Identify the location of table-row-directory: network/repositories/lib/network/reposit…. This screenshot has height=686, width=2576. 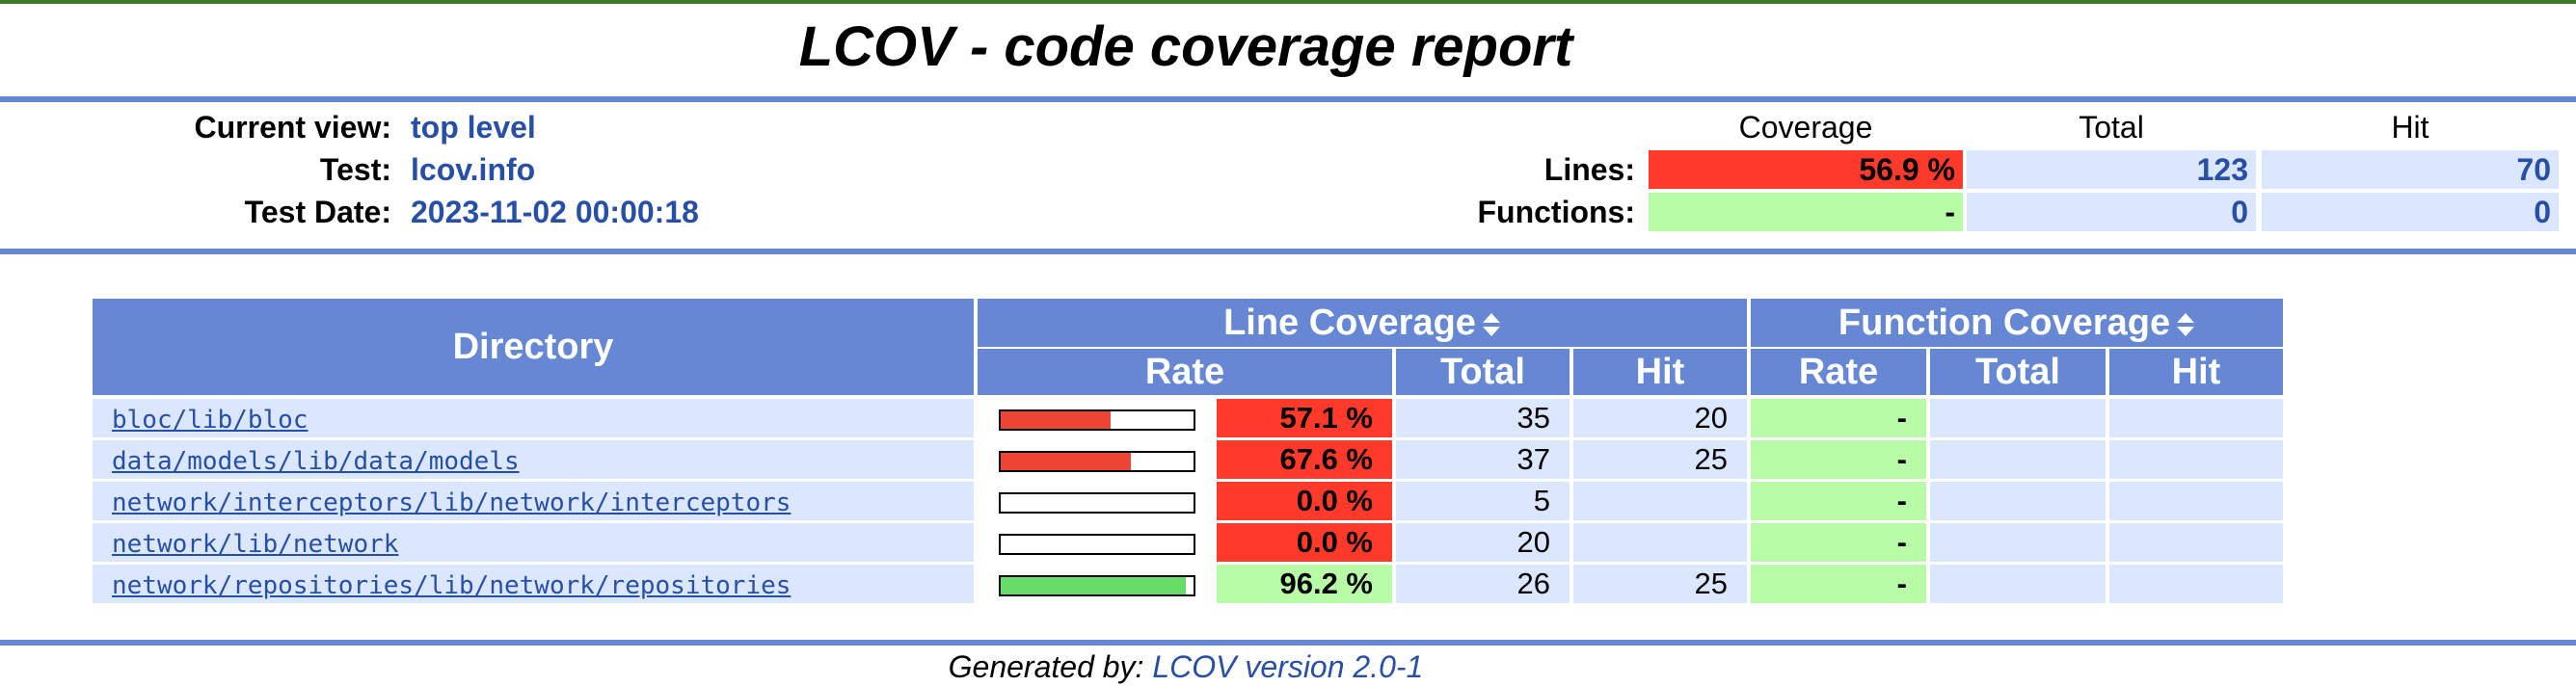
(533, 584).